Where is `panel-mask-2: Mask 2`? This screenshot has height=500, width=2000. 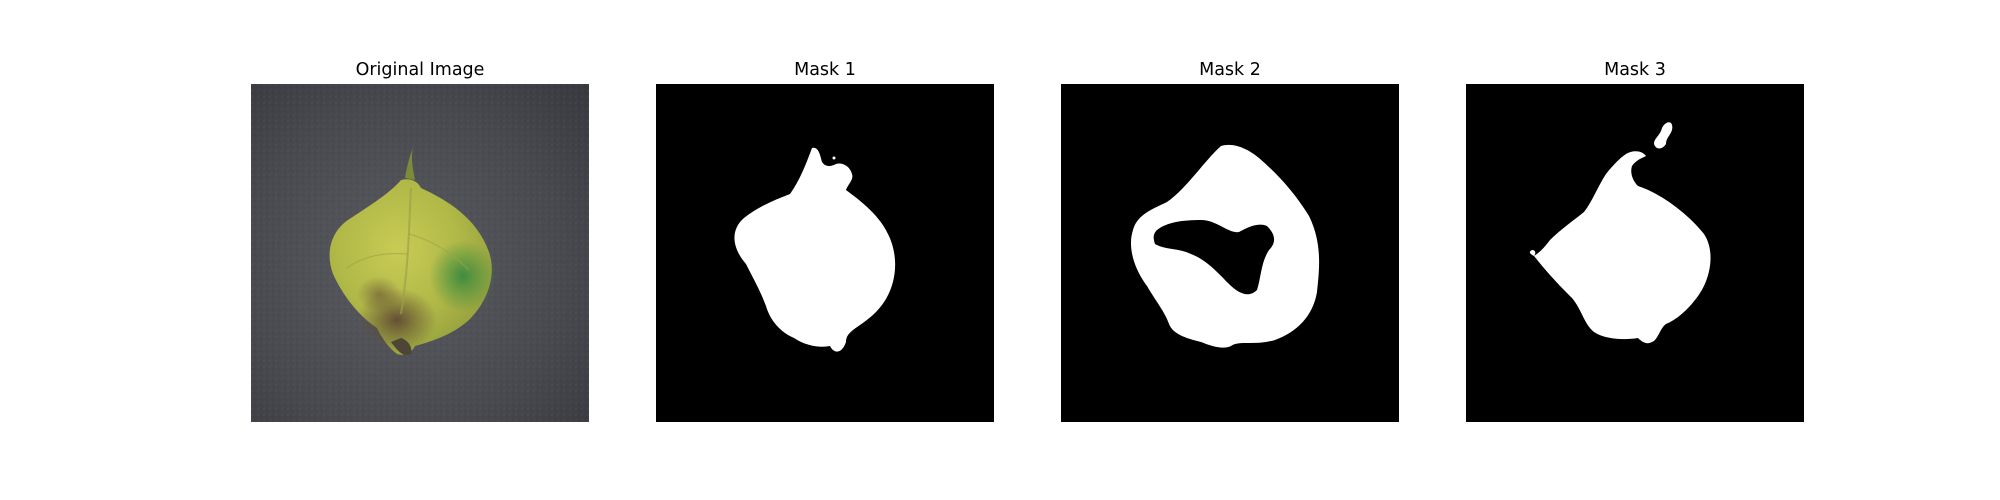 panel-mask-2: Mask 2 is located at coordinates (1230, 239).